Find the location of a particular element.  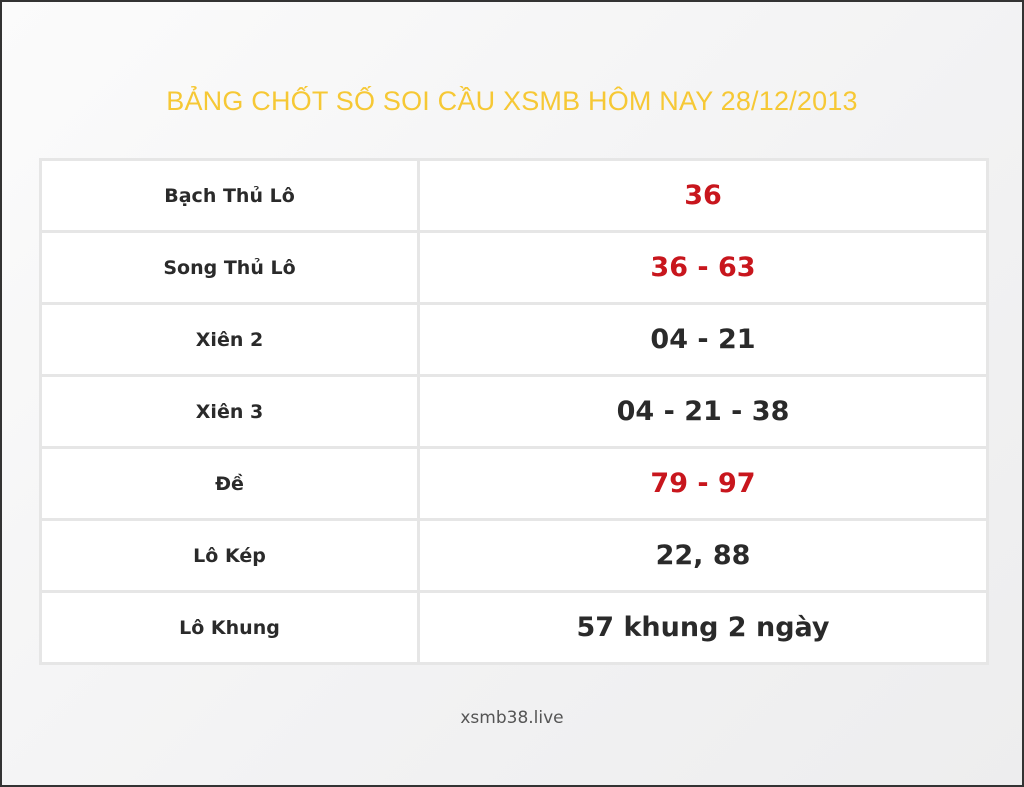

row-value: 79 - 97 is located at coordinates (703, 483).